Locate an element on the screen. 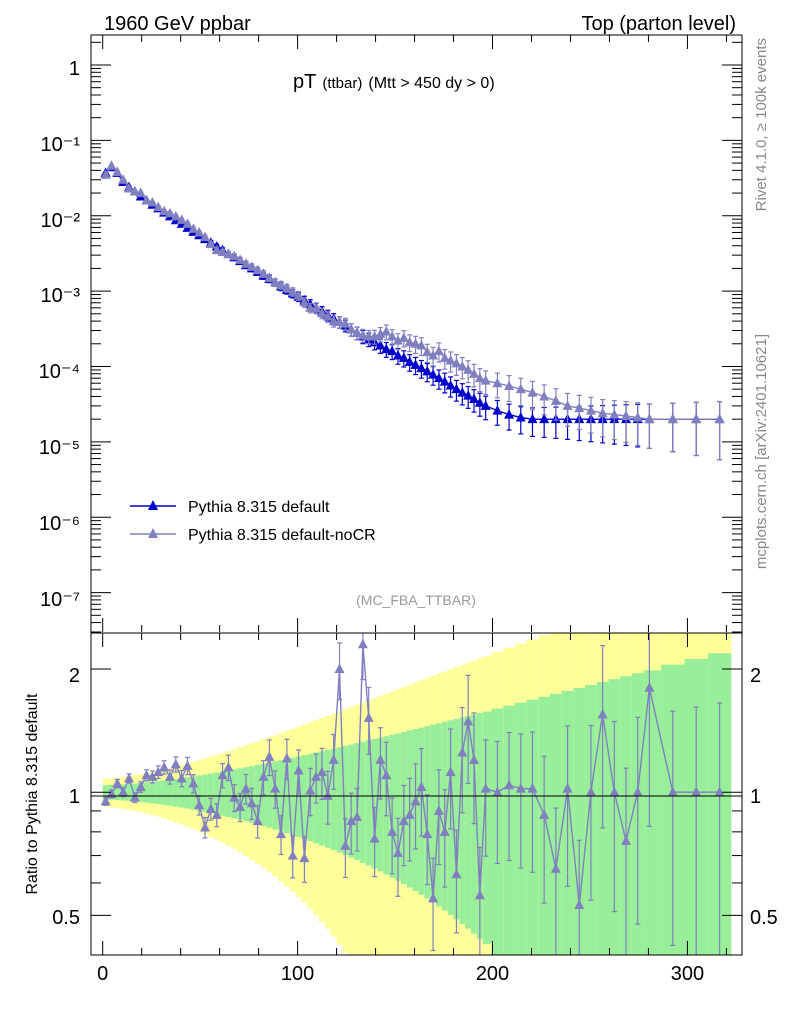 This screenshot has width=786, height=1024. ratio-tick-2-right: 2 is located at coordinates (755, 676).